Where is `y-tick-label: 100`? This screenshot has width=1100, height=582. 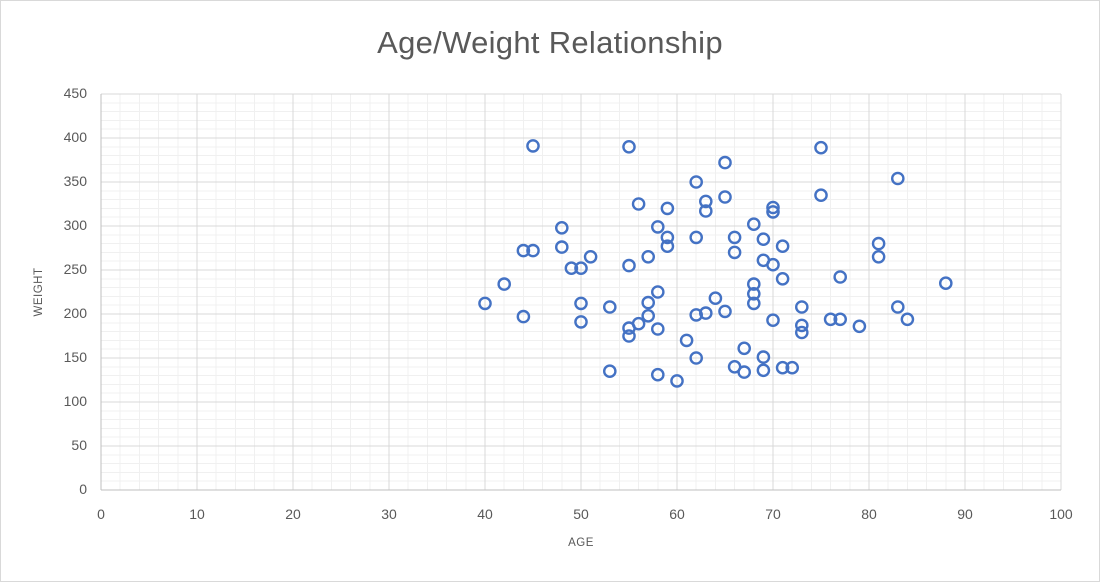 y-tick-label: 100 is located at coordinates (75, 401).